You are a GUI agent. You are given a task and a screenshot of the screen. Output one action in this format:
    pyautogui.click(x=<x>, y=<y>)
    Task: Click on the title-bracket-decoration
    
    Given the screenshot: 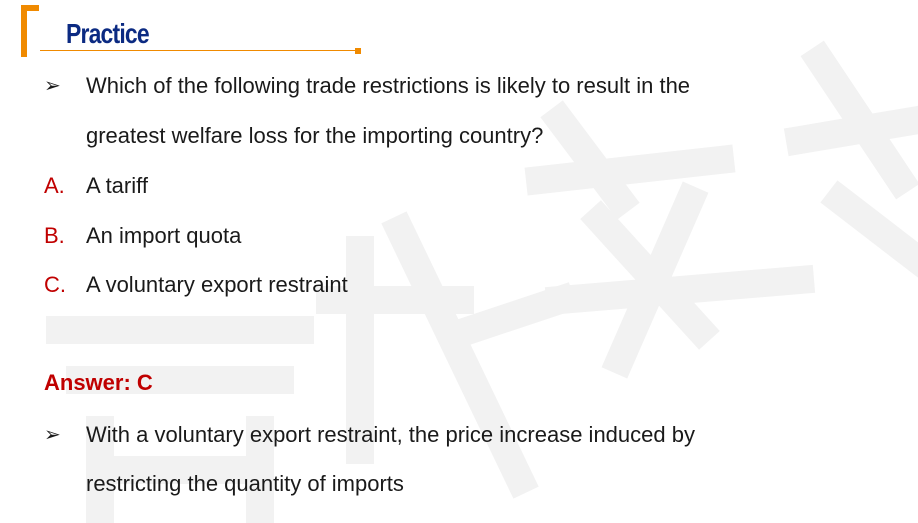 What is the action you would take?
    pyautogui.click(x=30, y=31)
    